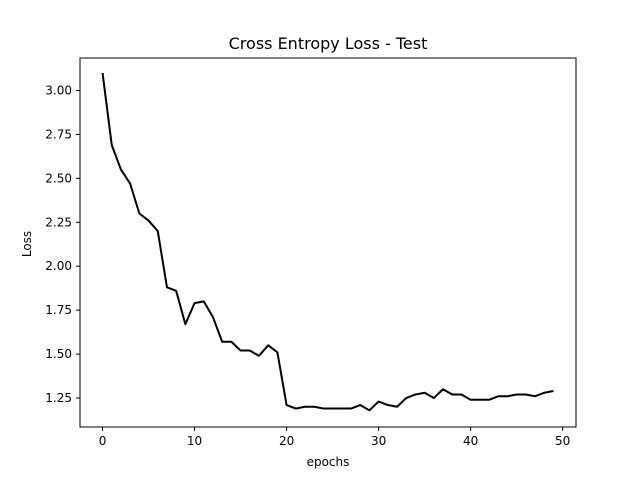 The width and height of the screenshot is (640, 480). I want to click on y-tick-label: 1.75, so click(58, 310).